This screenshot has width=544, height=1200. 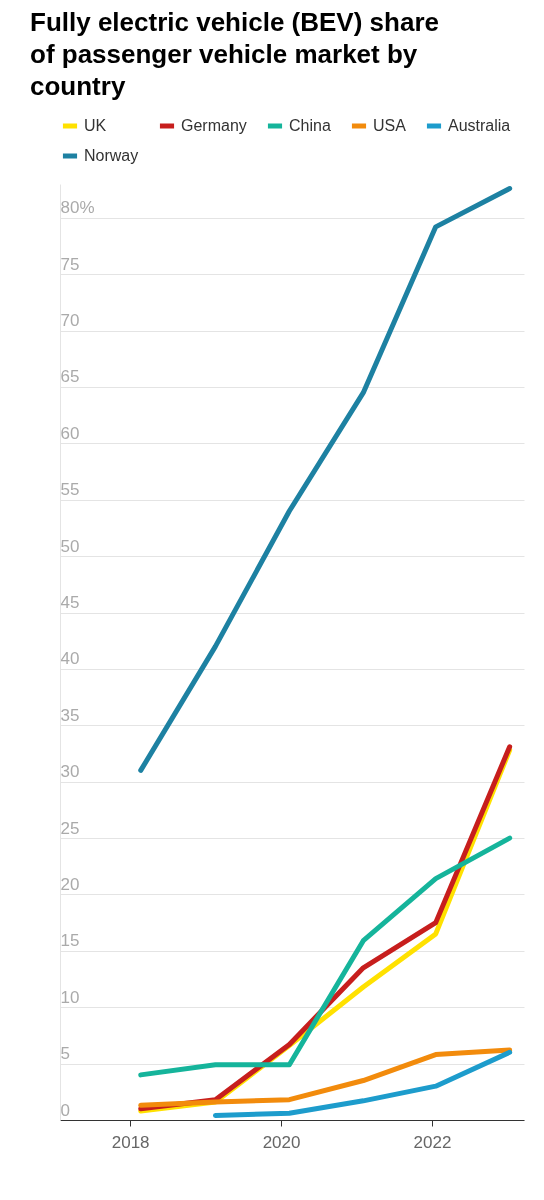 What do you see at coordinates (65, 1110) in the screenshot?
I see `y-tick-label: 0` at bounding box center [65, 1110].